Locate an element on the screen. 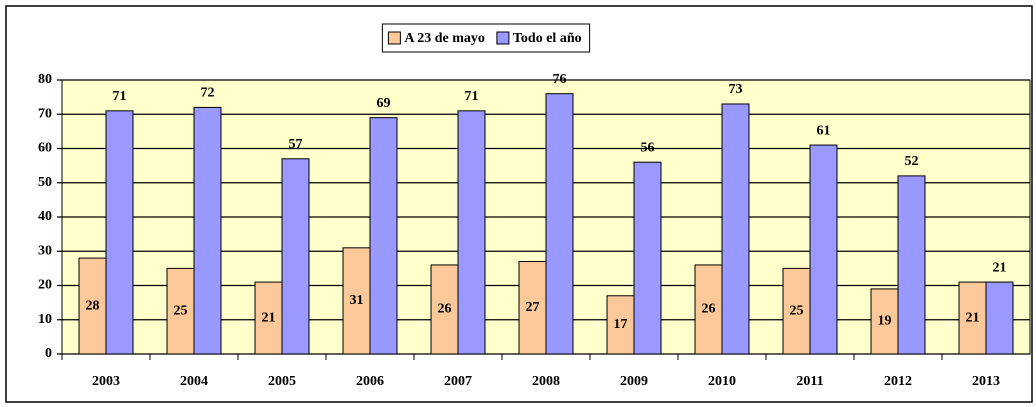 The width and height of the screenshot is (1036, 407). data-label: 57 is located at coordinates (296, 144).